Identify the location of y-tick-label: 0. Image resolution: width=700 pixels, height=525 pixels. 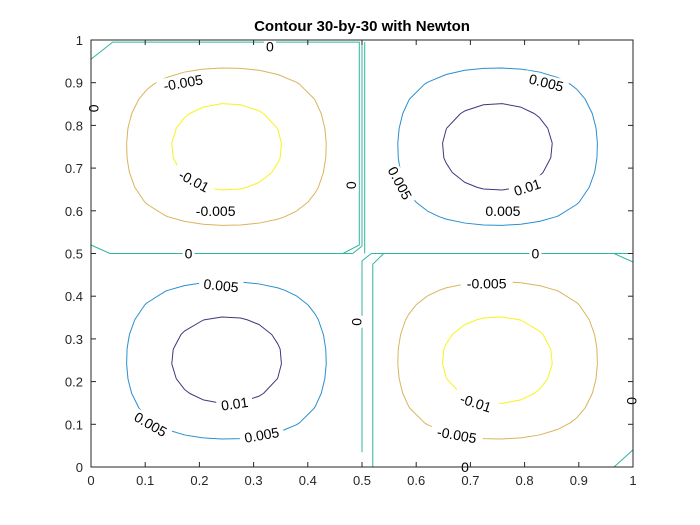
(79, 467).